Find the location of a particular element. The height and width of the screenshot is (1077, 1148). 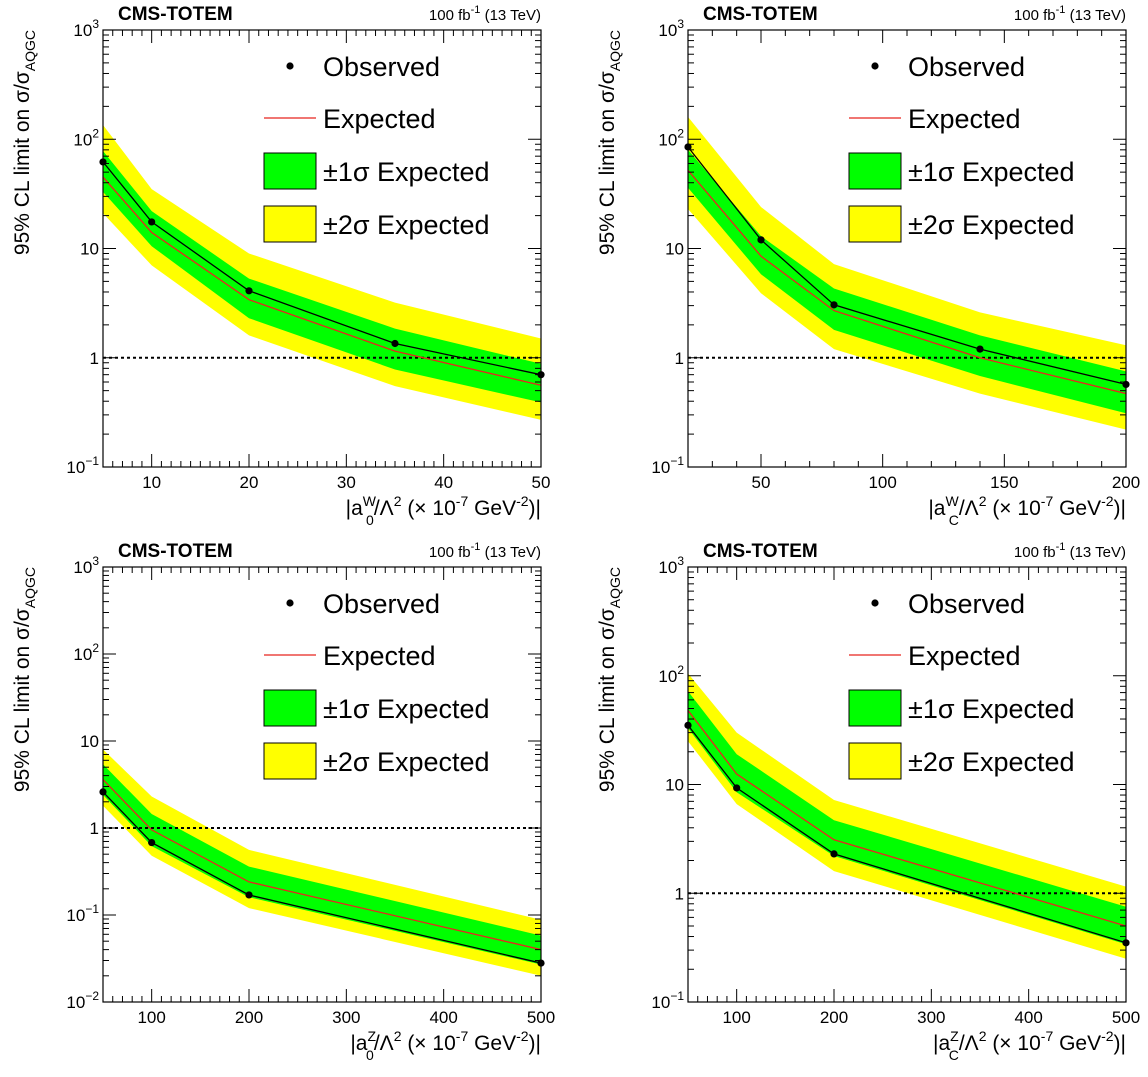

x-tick-label: 30 is located at coordinates (346, 482).